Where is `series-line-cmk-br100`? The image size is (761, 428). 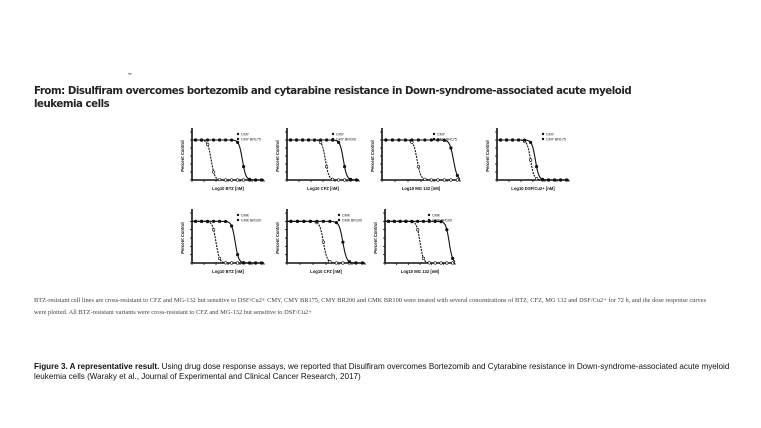 series-line-cmk-br100 is located at coordinates (228, 242).